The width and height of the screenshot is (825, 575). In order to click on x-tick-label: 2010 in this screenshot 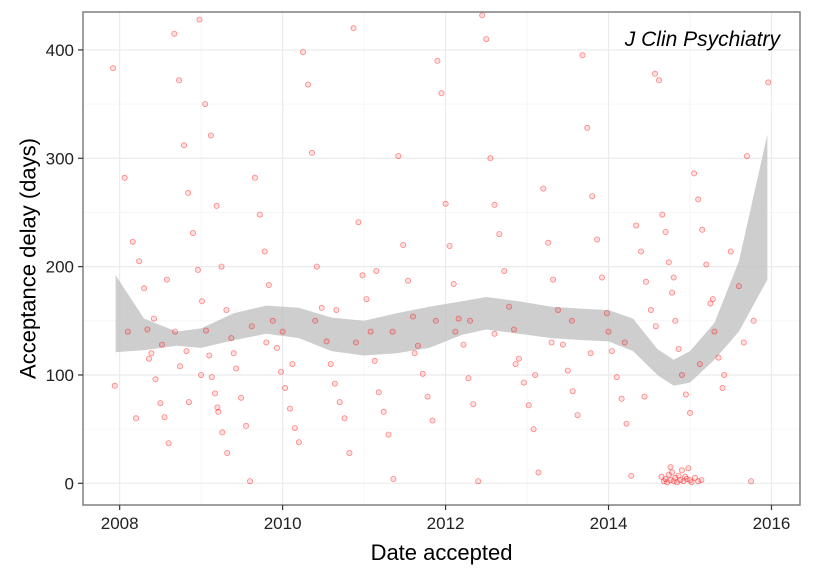, I will do `click(283, 523)`.